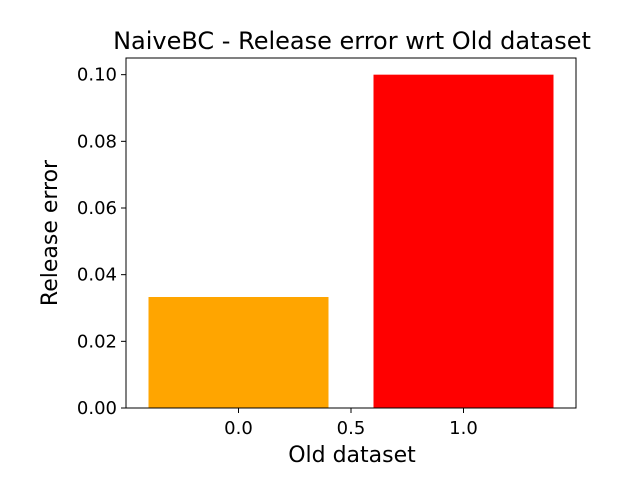  Describe the element at coordinates (97, 75) in the screenshot. I see `y-tick-label: 0.10` at that location.